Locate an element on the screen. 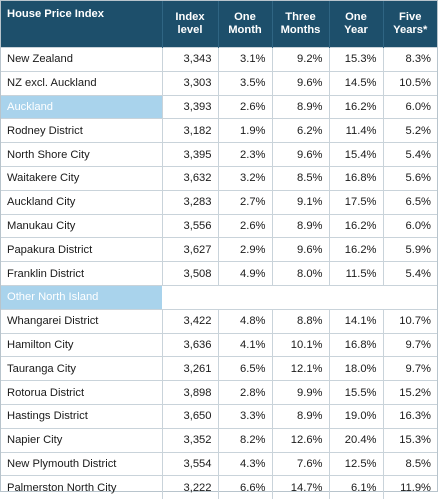  header-text-line: Three is located at coordinates (301, 17).